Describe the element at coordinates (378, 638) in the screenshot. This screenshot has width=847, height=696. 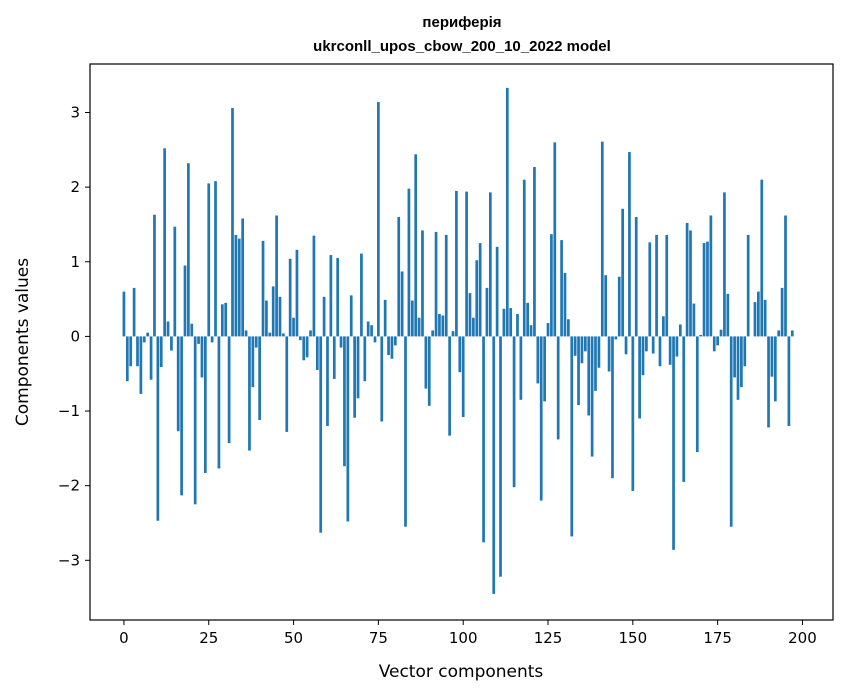
I see `x-tick-label: 75` at that location.